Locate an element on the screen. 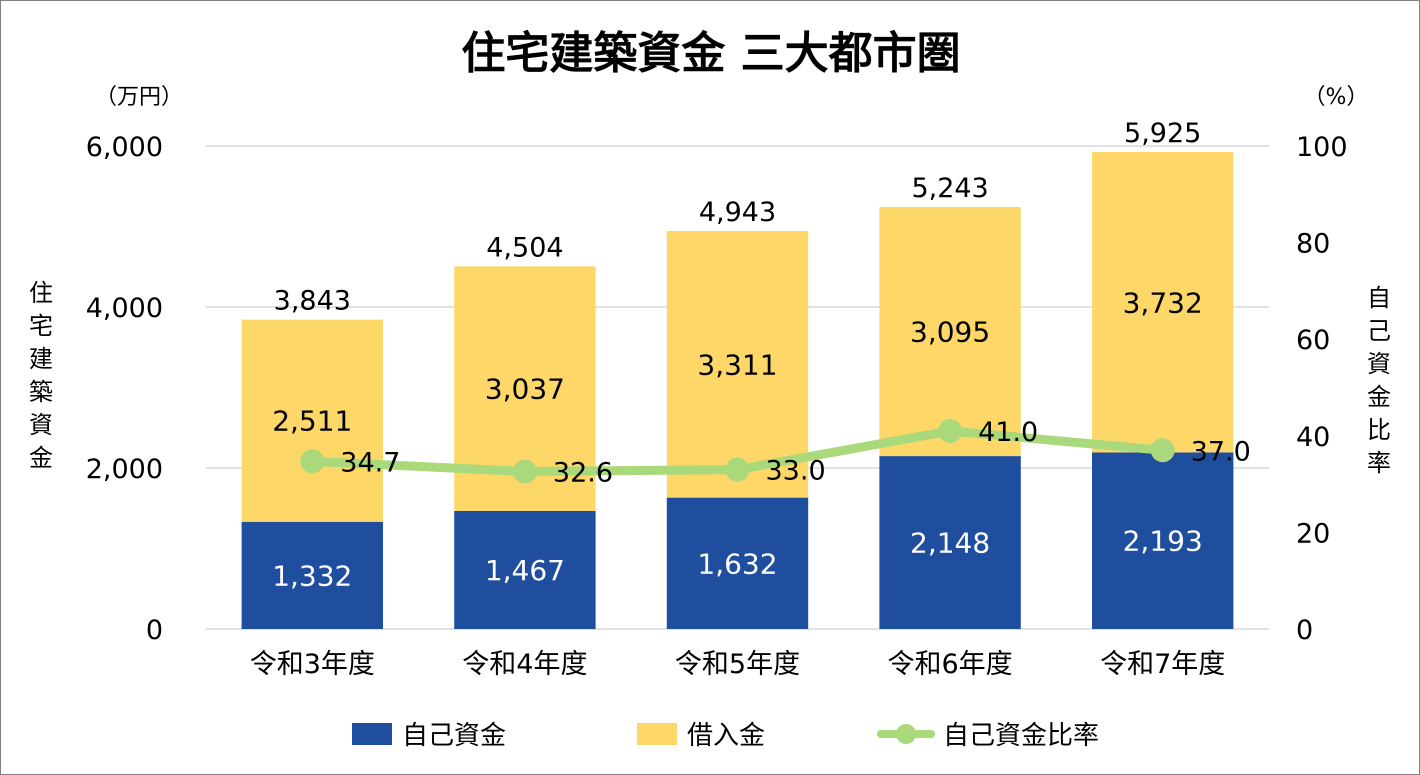 This screenshot has width=1420, height=775. ratio-data-label: 37.0 is located at coordinates (1221, 451).